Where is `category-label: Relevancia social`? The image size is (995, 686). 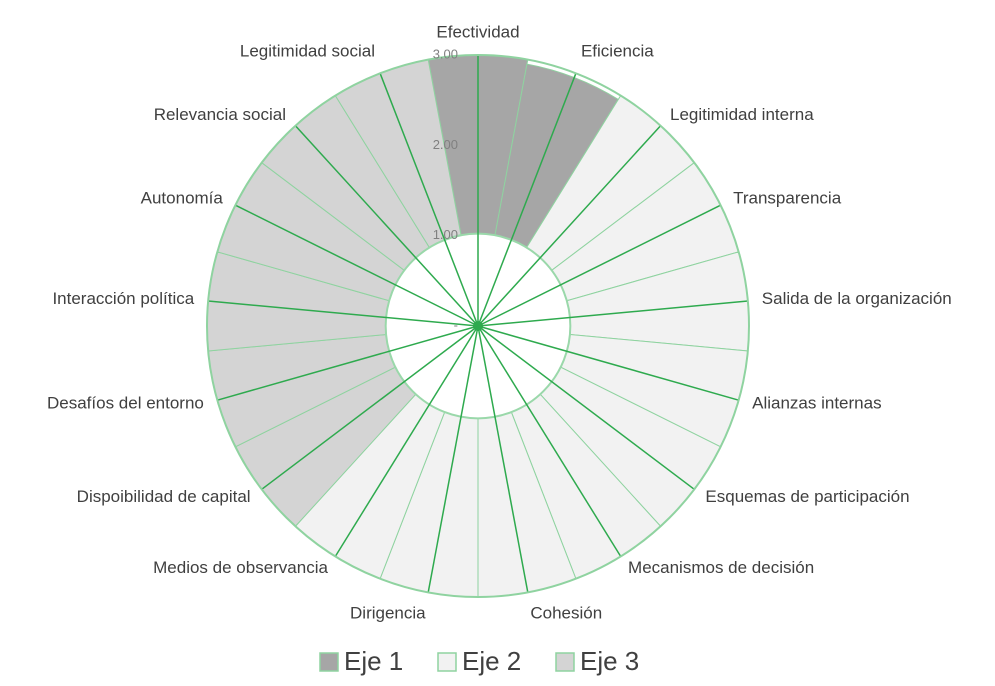 category-label: Relevancia social is located at coordinates (220, 114).